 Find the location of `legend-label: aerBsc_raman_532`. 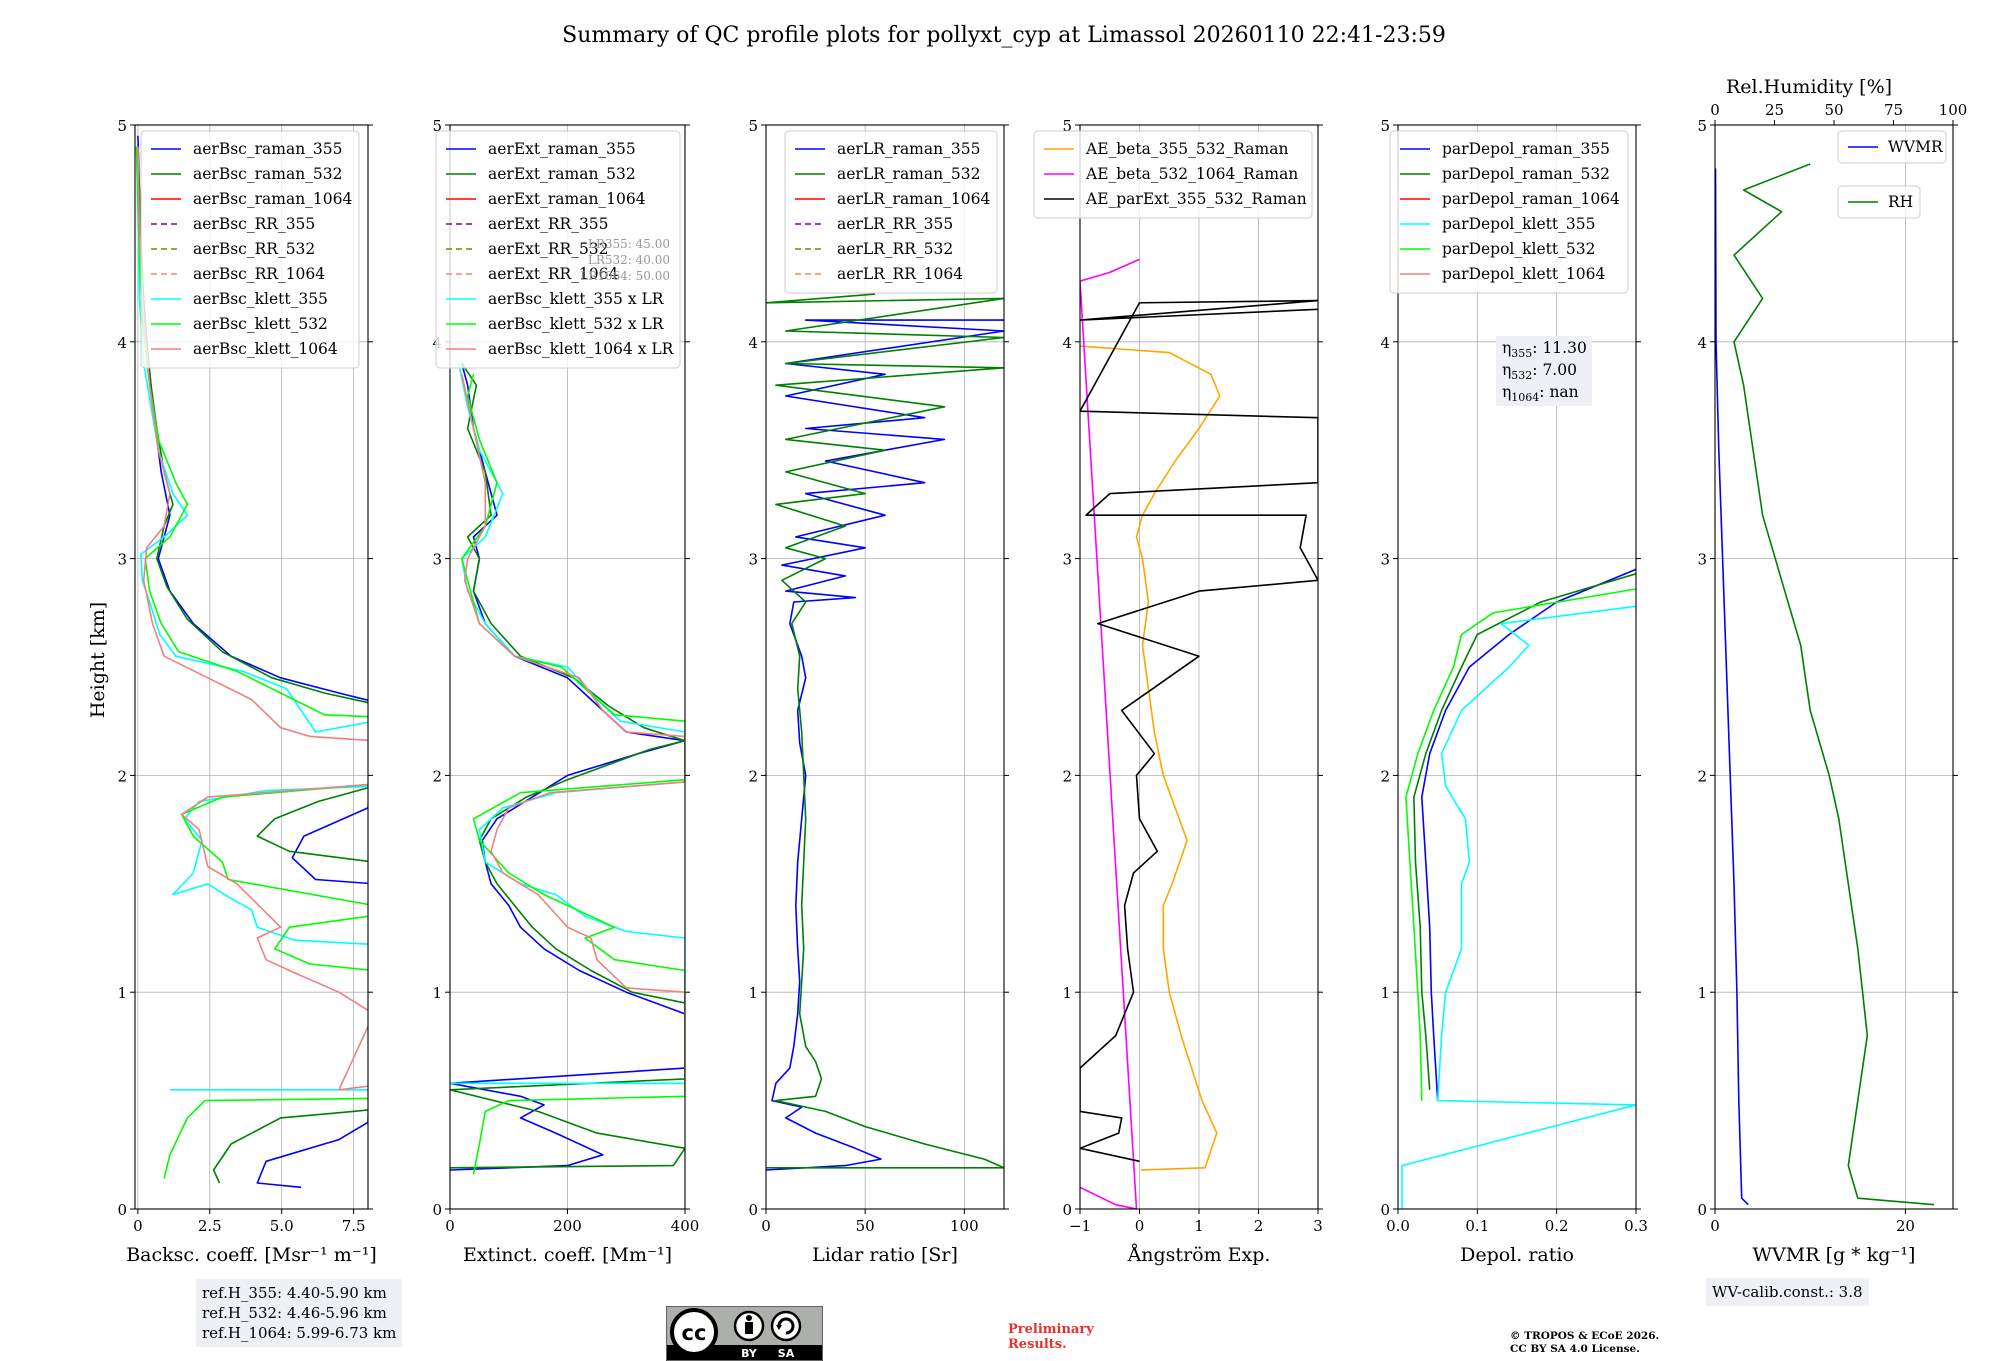

legend-label: aerBsc_raman_532 is located at coordinates (268, 174).